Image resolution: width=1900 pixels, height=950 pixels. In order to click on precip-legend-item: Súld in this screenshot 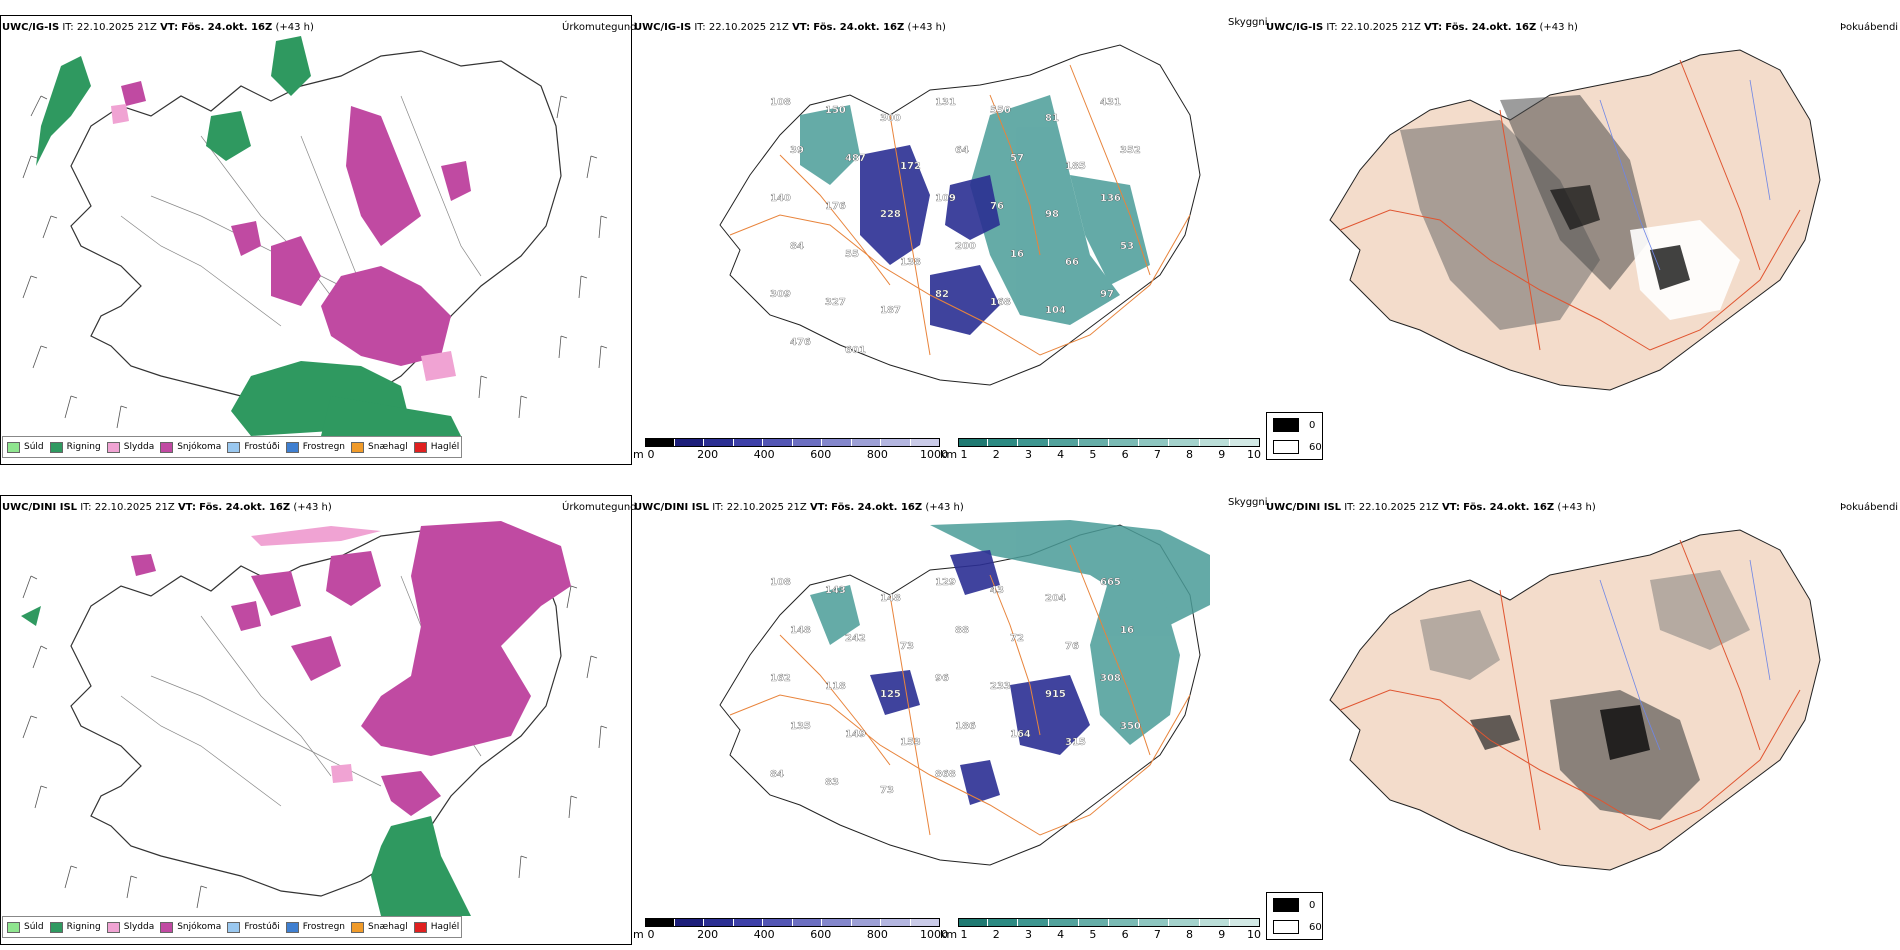, I will do `click(25, 447)`.